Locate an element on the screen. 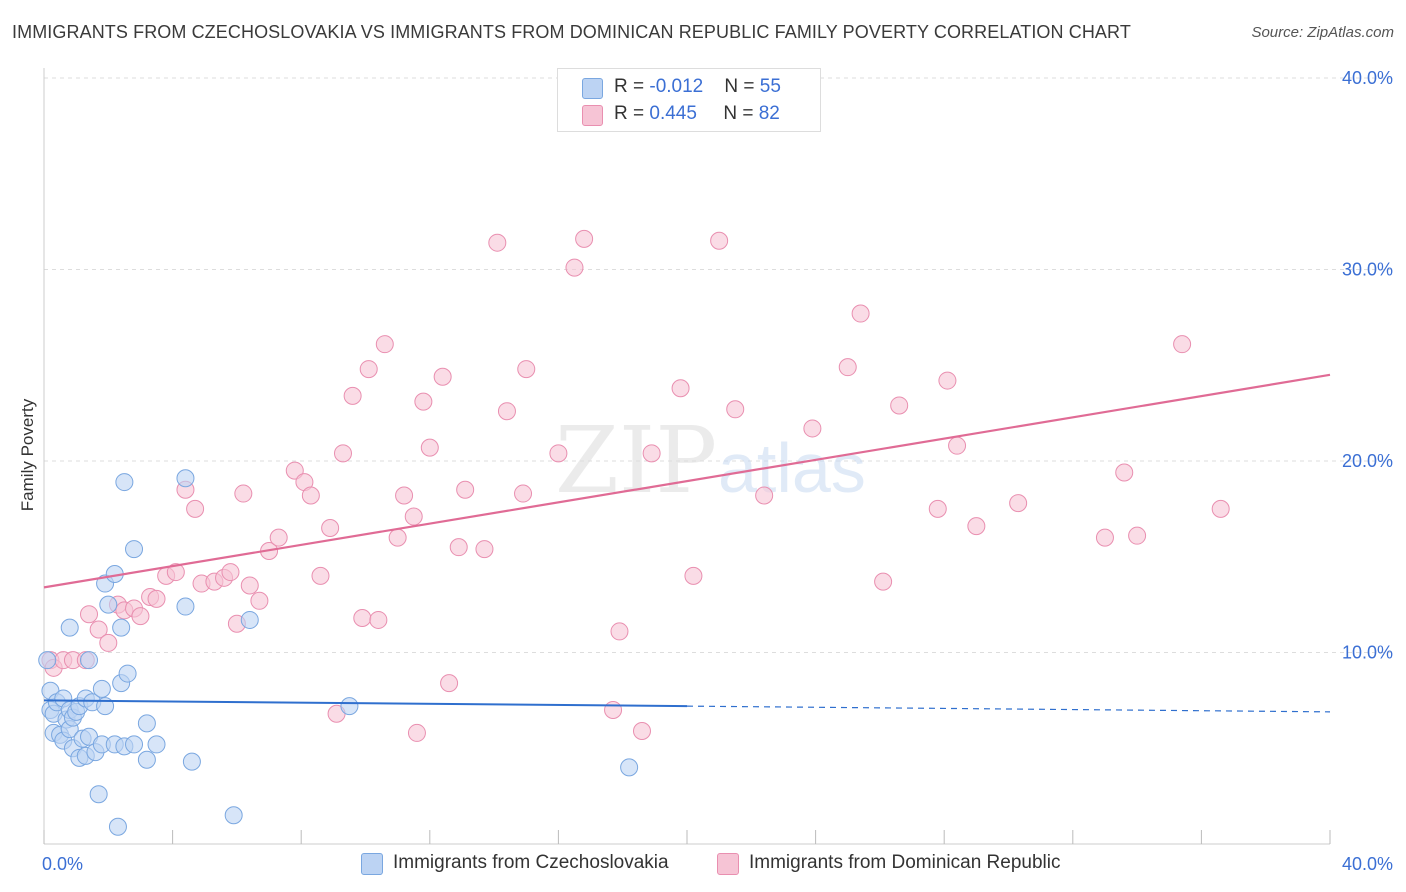 The image size is (1406, 892). x-tick-label: 40.0% is located at coordinates (1367, 864).